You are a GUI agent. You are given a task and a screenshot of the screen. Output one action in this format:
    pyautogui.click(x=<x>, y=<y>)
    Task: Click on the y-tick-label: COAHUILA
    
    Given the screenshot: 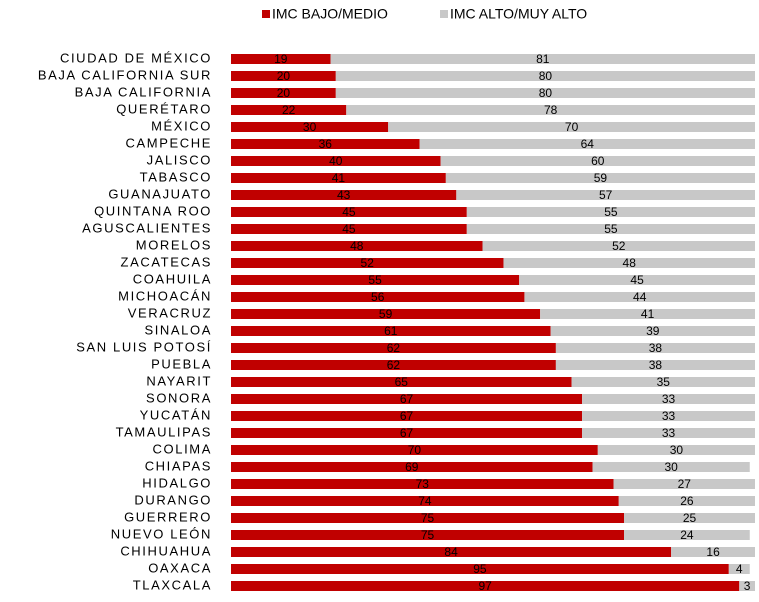 What is the action you would take?
    pyautogui.click(x=172, y=278)
    